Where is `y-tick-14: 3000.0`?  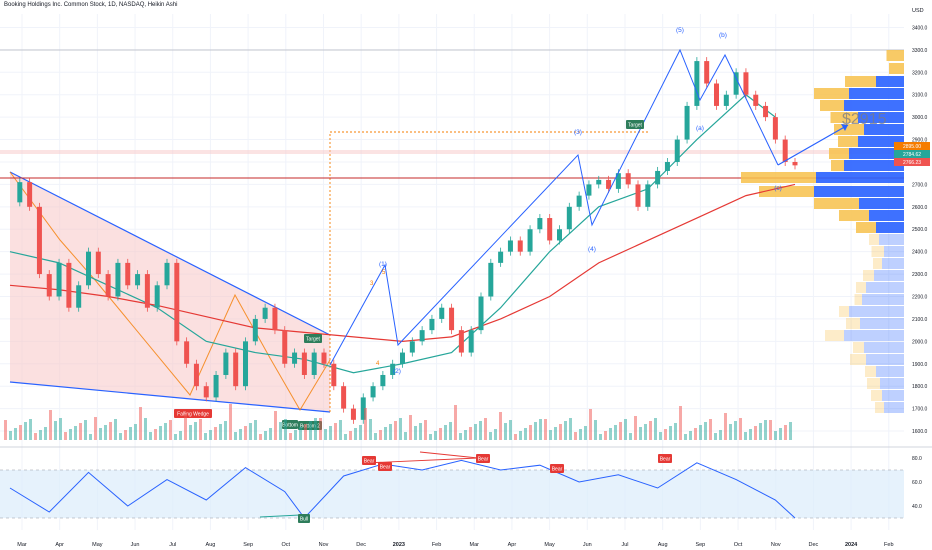 y-tick-14: 3000.0 is located at coordinates (920, 118).